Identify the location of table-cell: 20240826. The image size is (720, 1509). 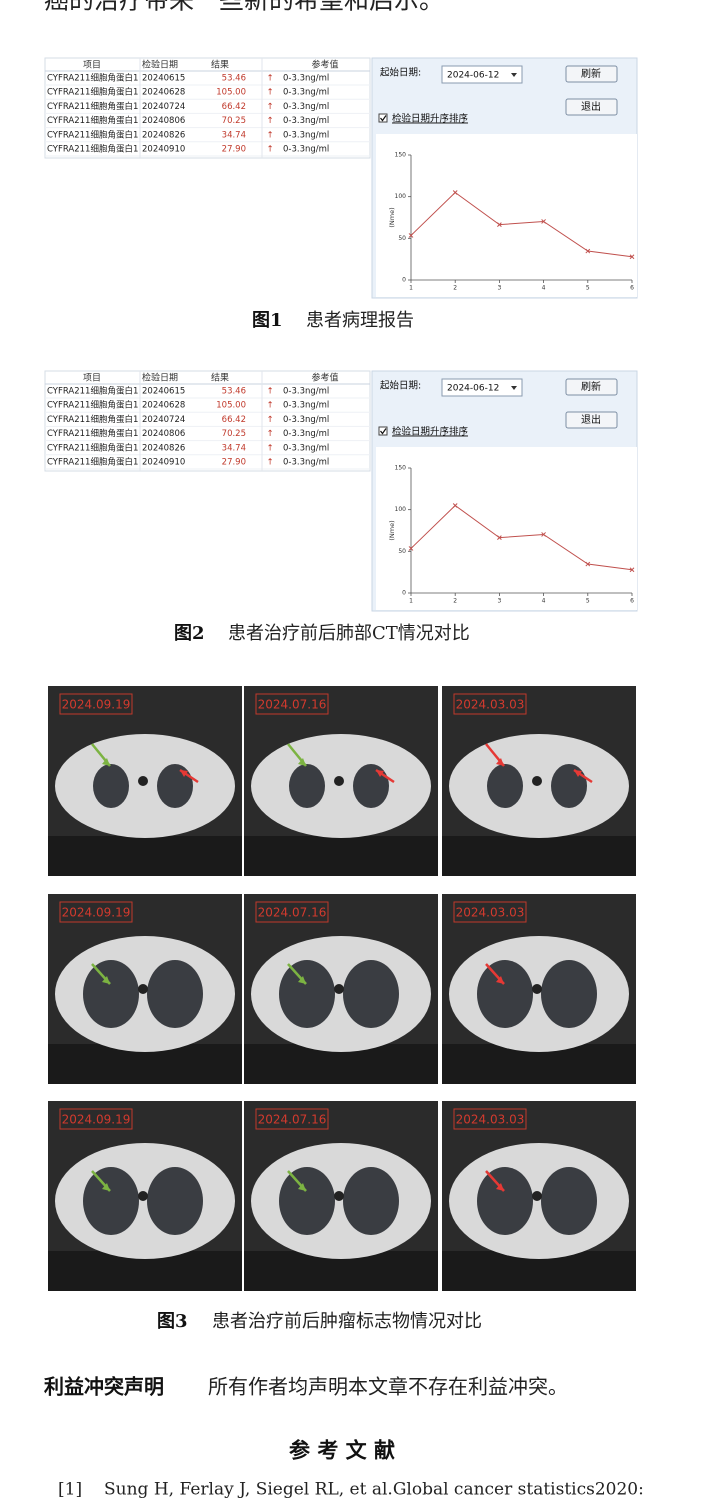
(163, 448).